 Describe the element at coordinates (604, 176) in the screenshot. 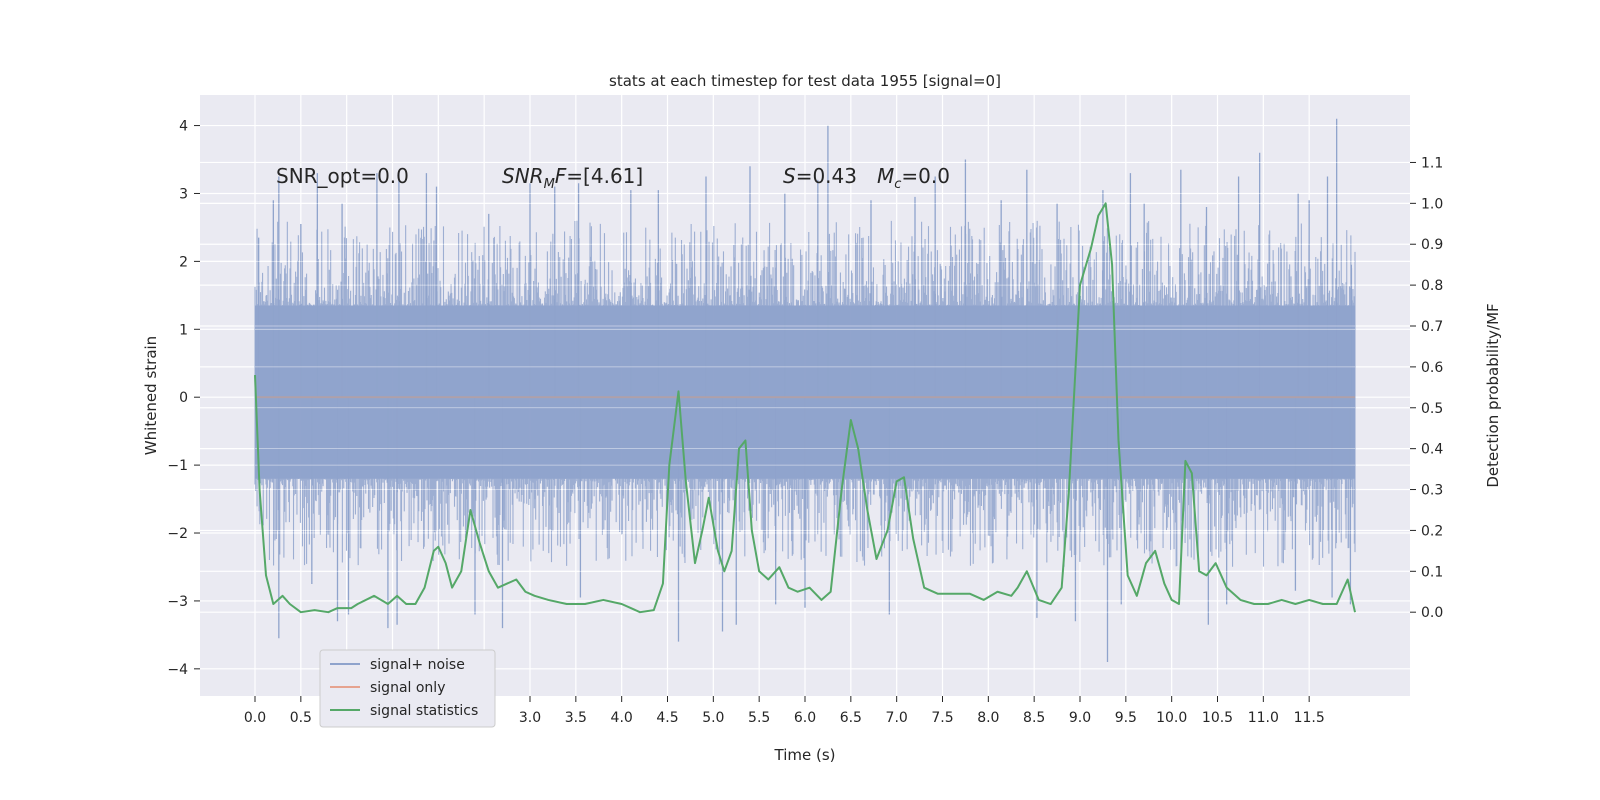

I see `annotation-snr-mf-value: =[4.61]` at that location.